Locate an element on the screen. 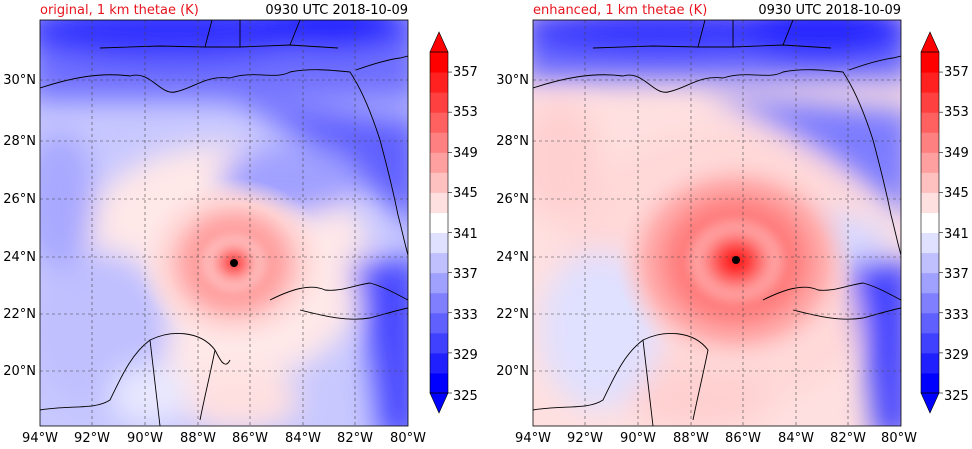 The width and height of the screenshot is (972, 449). left-storm-center-marker is located at coordinates (234, 263).